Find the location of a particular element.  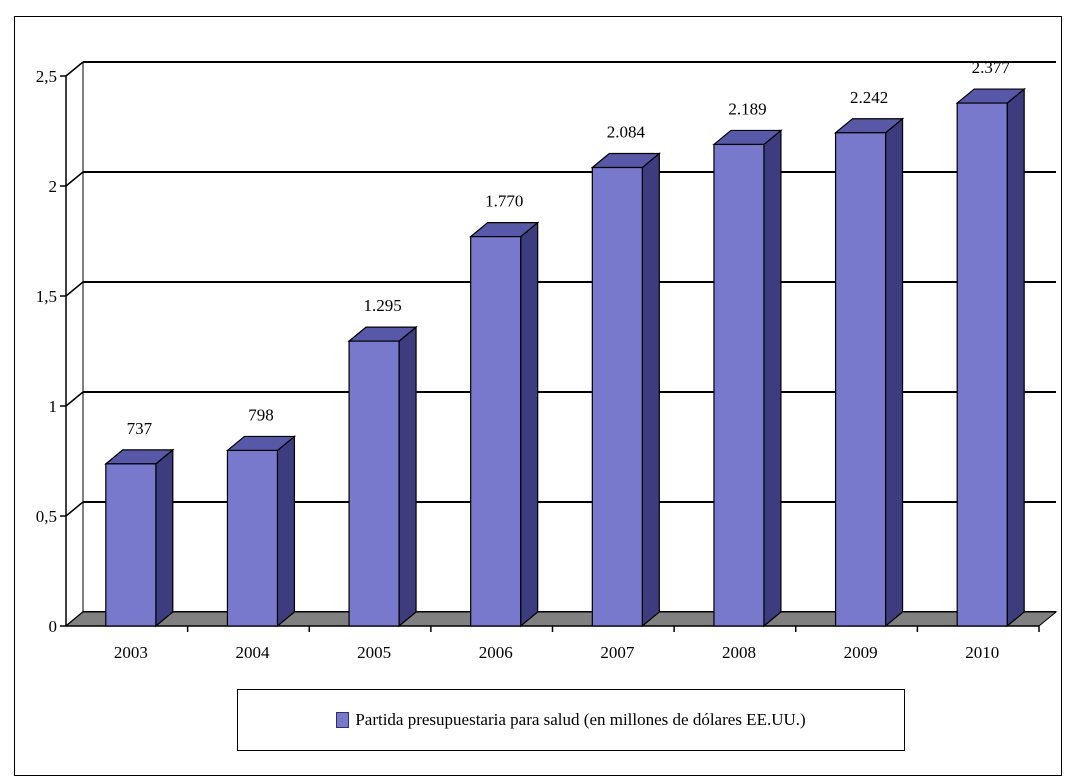

chart-floor is located at coordinates (561, 619).